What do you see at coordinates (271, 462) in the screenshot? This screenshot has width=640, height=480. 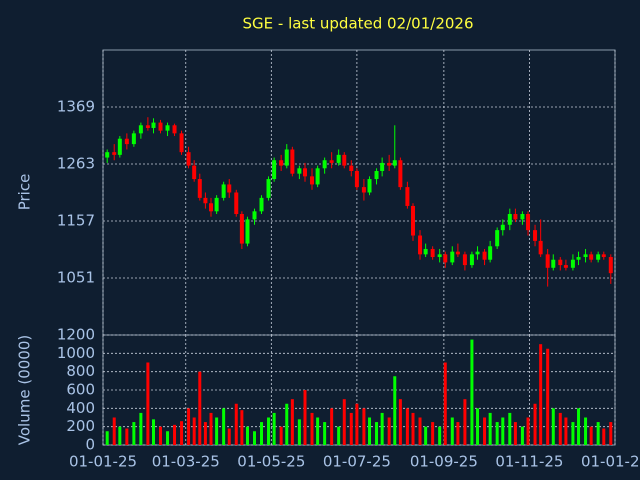 I see `x-tick-label: 01-05-25` at bounding box center [271, 462].